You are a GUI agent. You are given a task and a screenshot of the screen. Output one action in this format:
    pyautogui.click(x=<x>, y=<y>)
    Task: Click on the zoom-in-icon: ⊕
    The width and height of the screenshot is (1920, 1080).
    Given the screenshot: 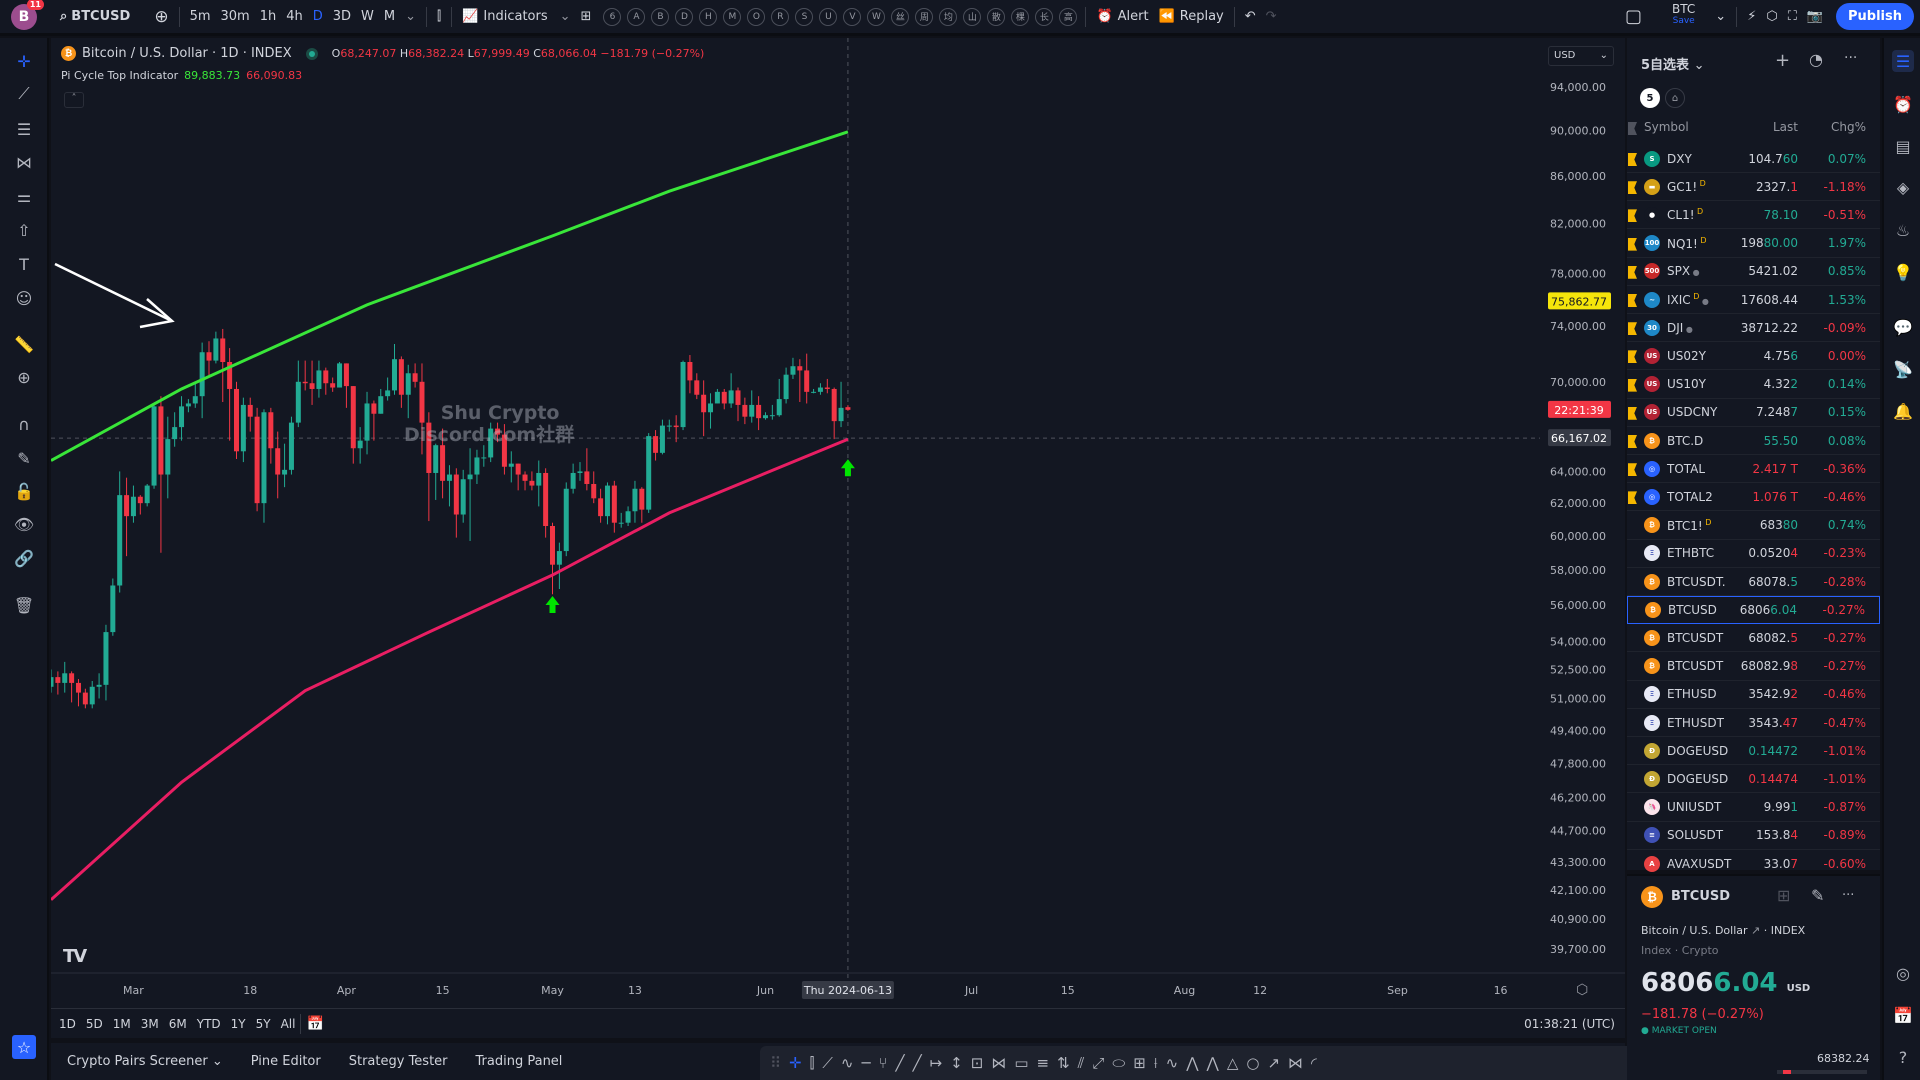 What is the action you would take?
    pyautogui.click(x=24, y=377)
    